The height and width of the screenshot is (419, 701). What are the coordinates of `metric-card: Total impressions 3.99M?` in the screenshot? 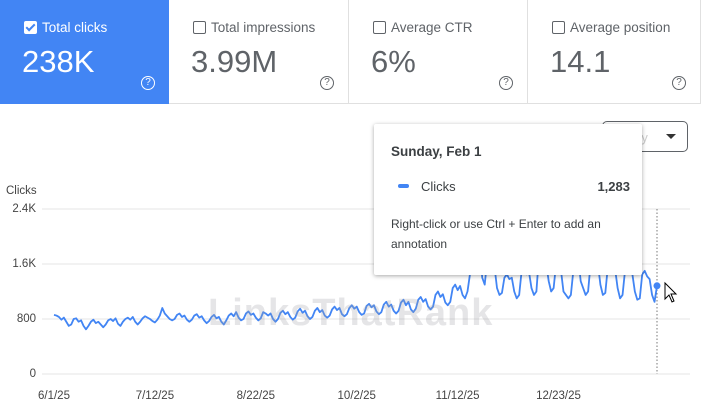 It's located at (259, 52).